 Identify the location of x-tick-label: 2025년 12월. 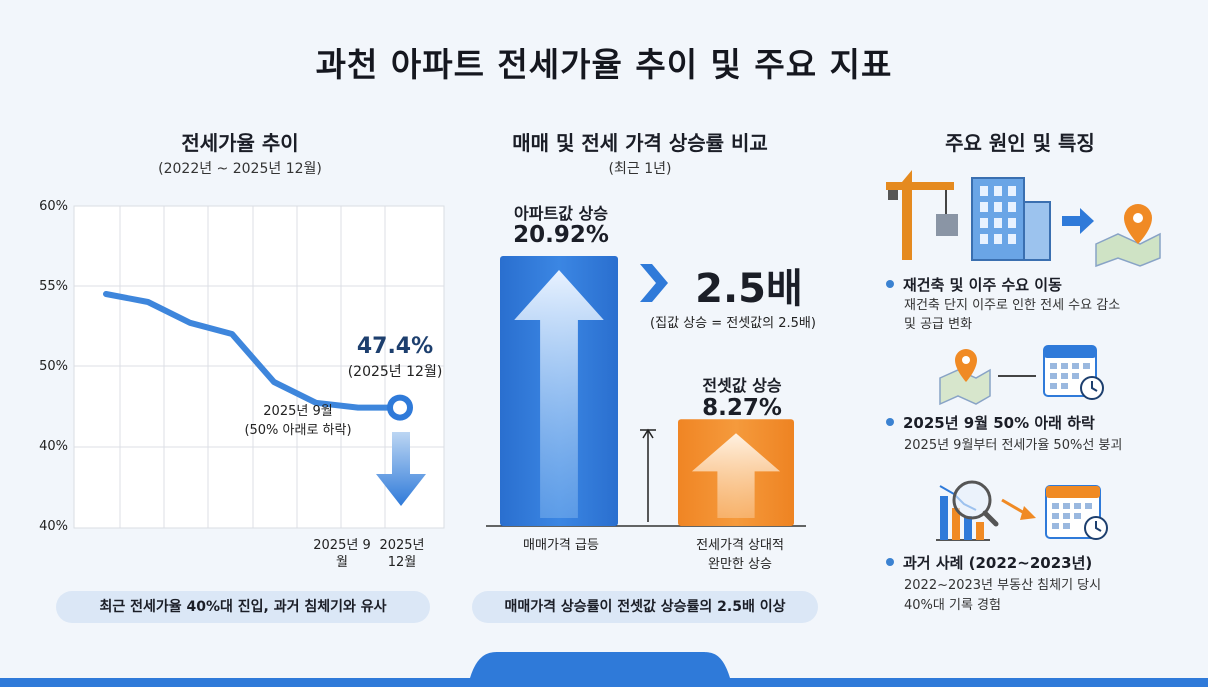
(402, 554).